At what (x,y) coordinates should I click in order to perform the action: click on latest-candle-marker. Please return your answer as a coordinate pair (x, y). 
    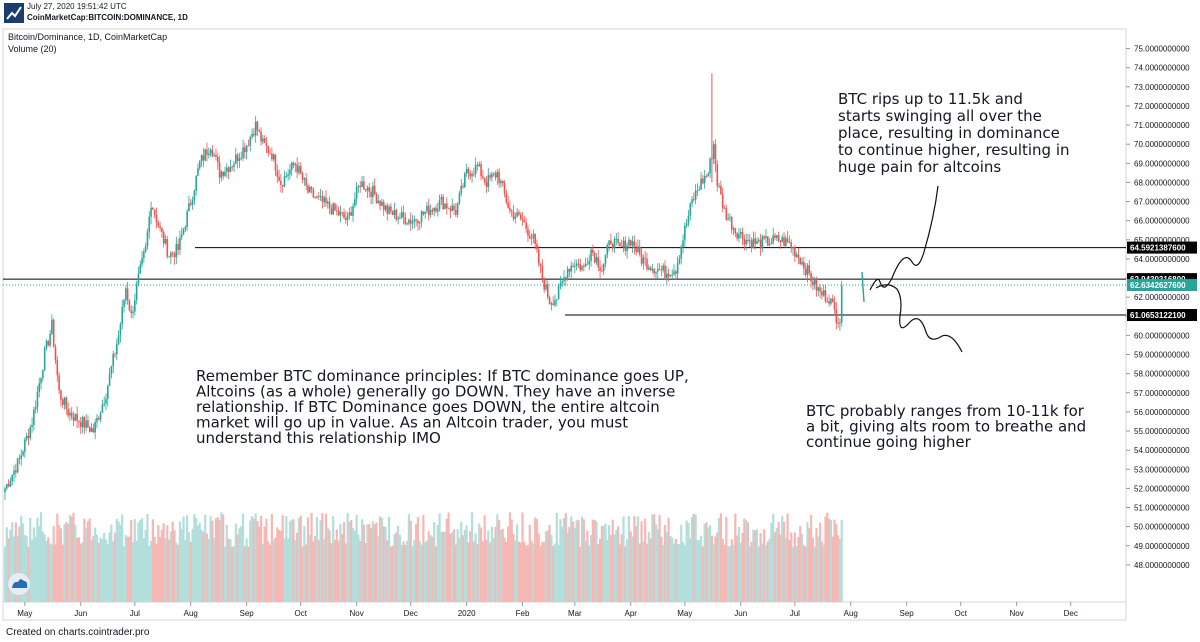
    Looking at the image, I should click on (863, 287).